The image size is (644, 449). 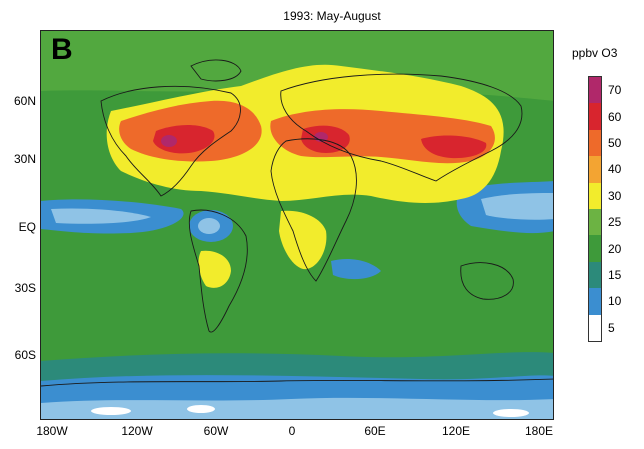 I want to click on legend-level-label: 20, so click(x=615, y=248).